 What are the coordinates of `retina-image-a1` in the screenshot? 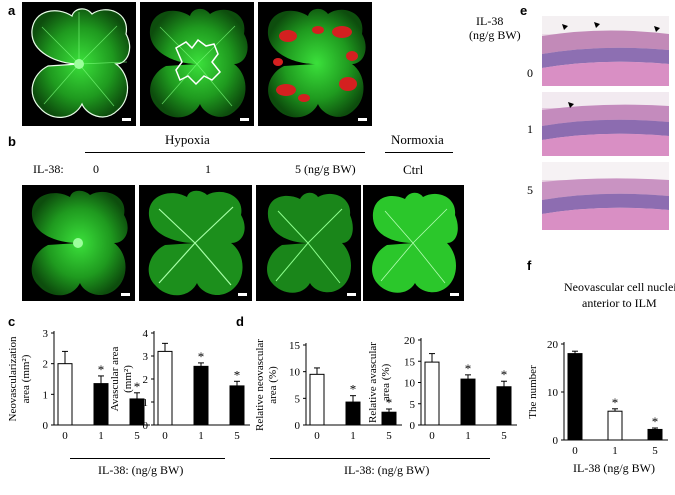 It's located at (79, 64).